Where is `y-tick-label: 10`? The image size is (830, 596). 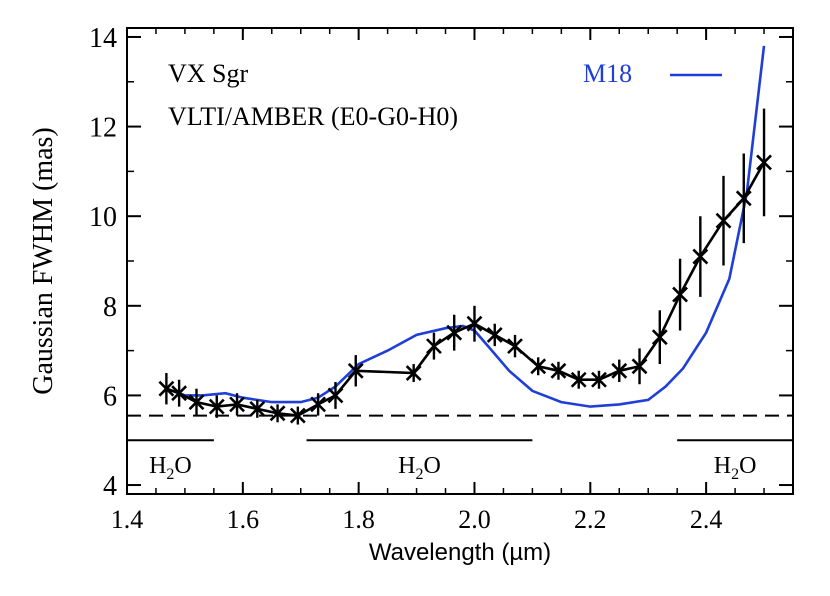
y-tick-label: 10 is located at coordinates (103, 217).